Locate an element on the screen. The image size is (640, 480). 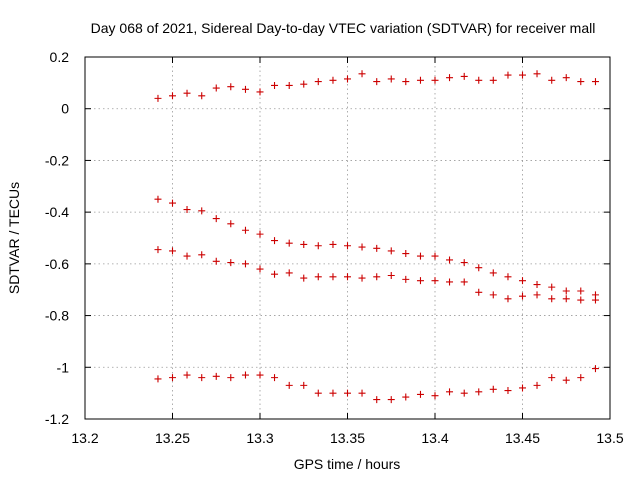
x-tick-label: 13.2 is located at coordinates (84, 438).